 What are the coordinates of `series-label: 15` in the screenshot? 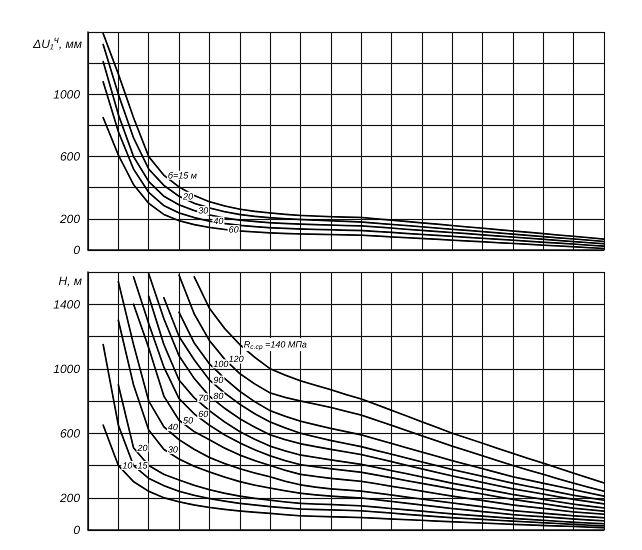 It's located at (143, 465).